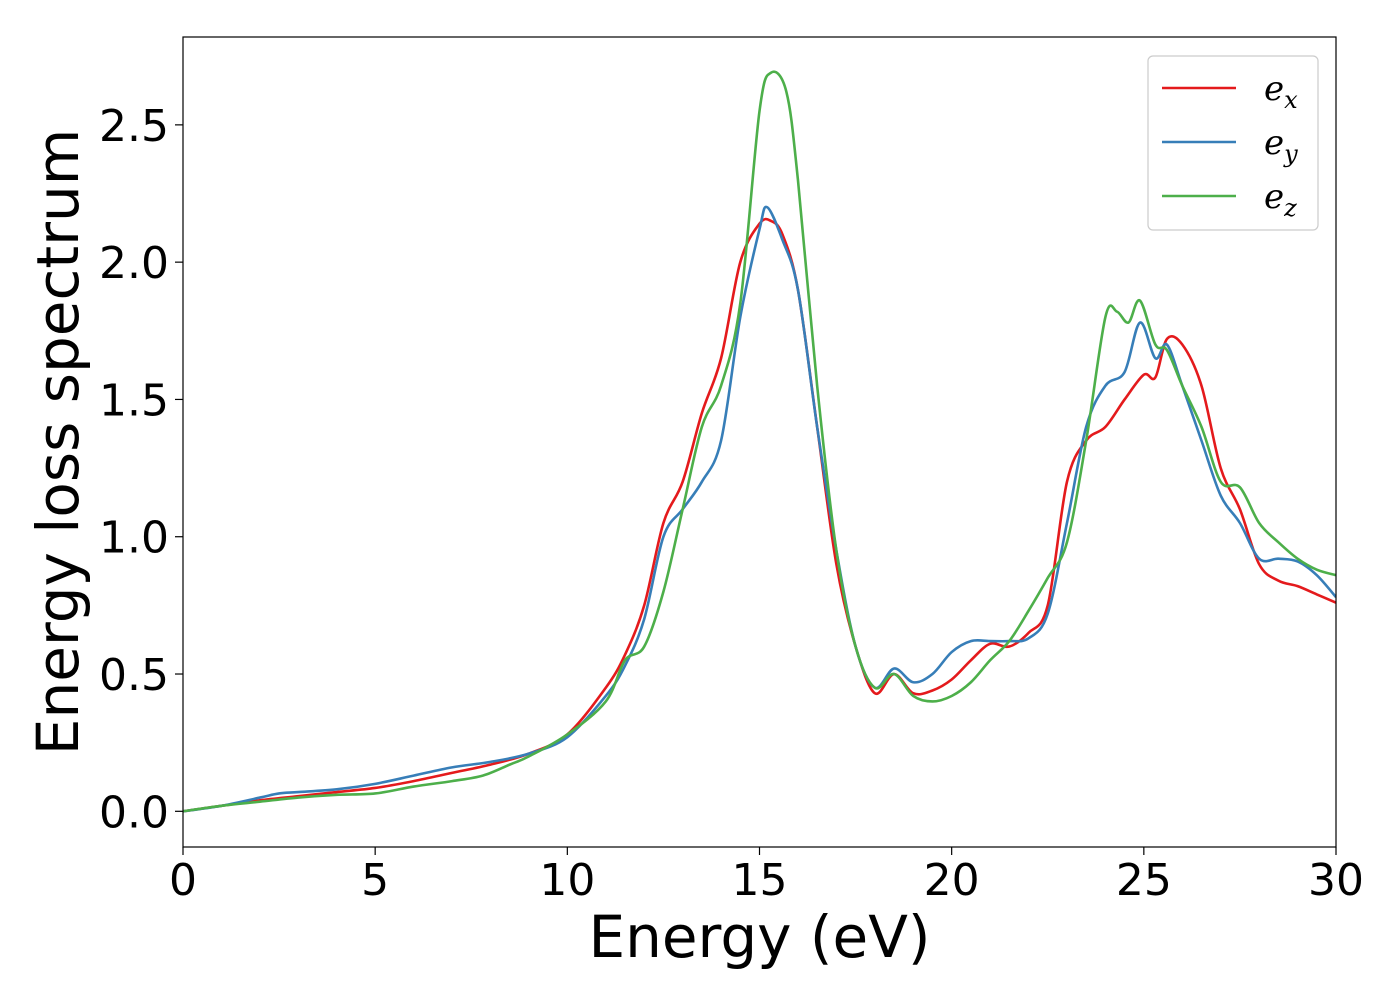 The width and height of the screenshot is (1400, 1000). I want to click on x-tick-label: 25, so click(1144, 880).